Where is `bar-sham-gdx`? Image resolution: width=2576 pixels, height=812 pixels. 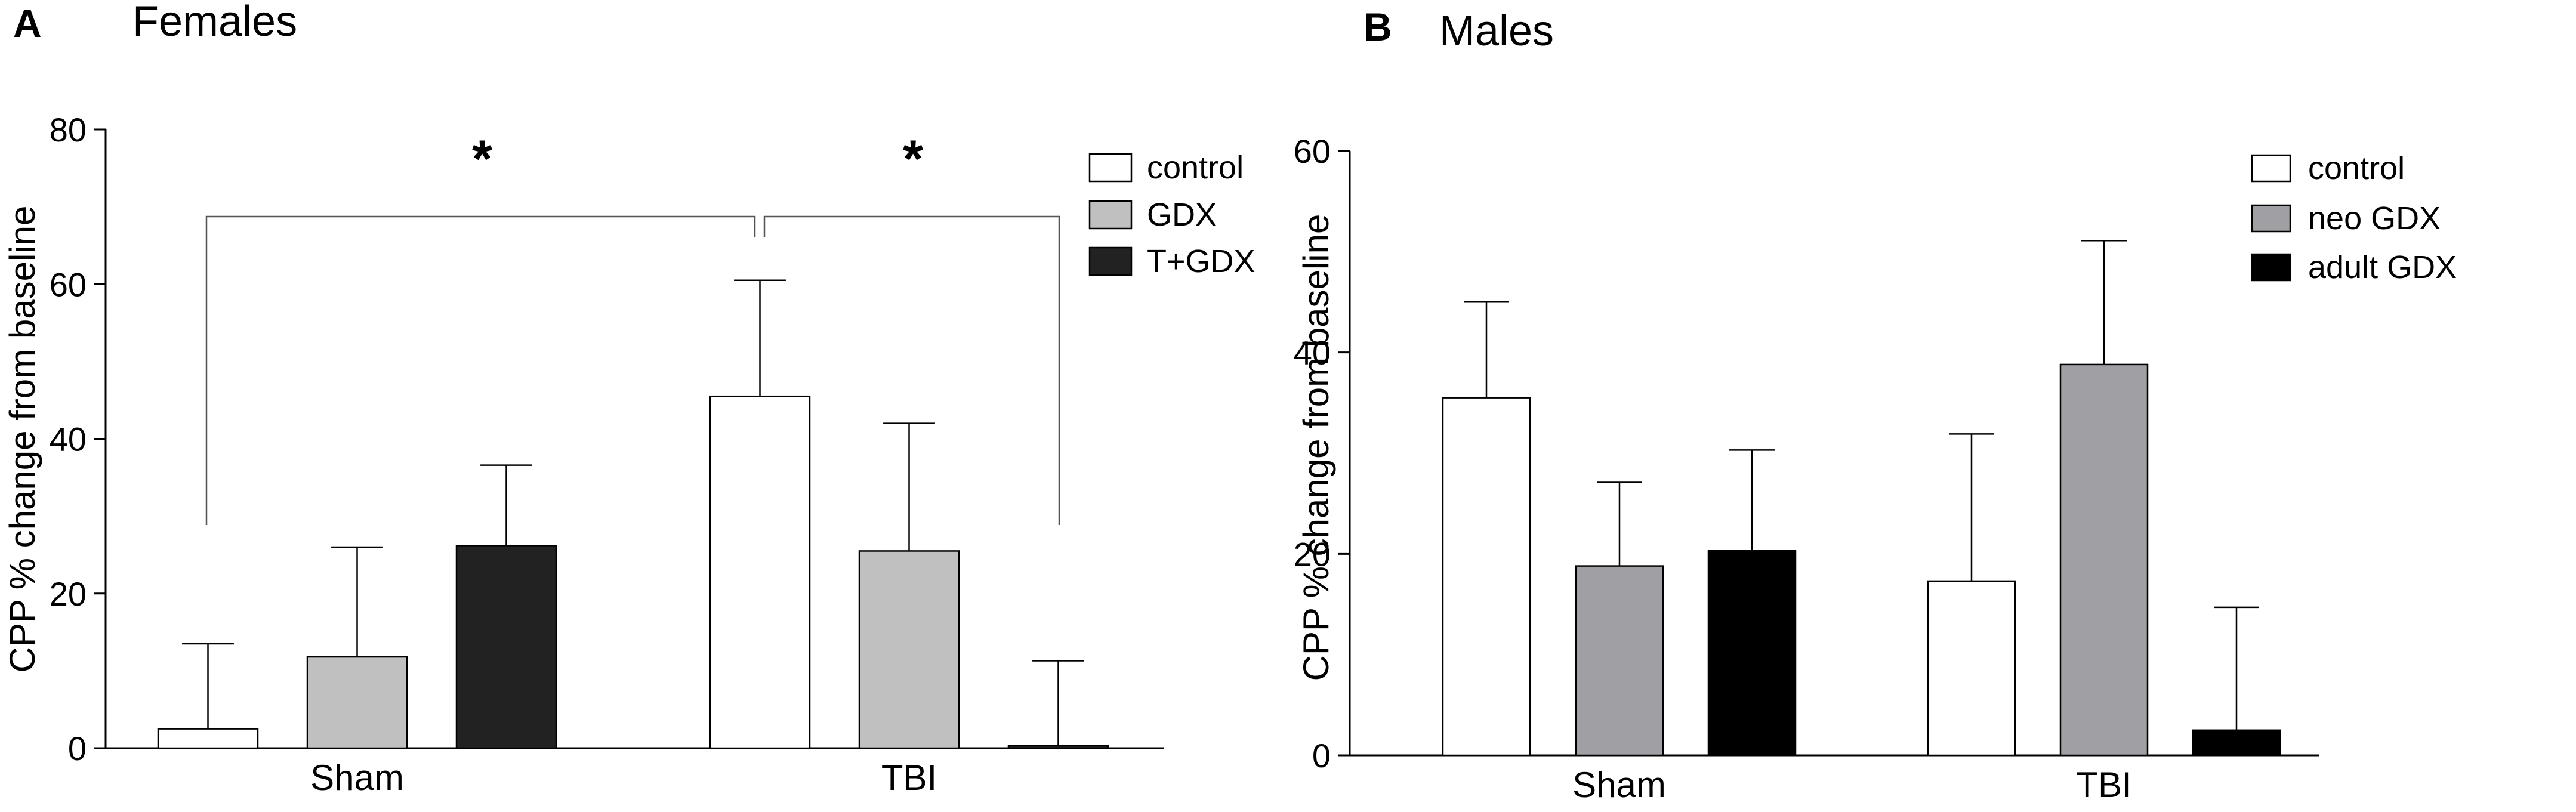
bar-sham-gdx is located at coordinates (357, 702).